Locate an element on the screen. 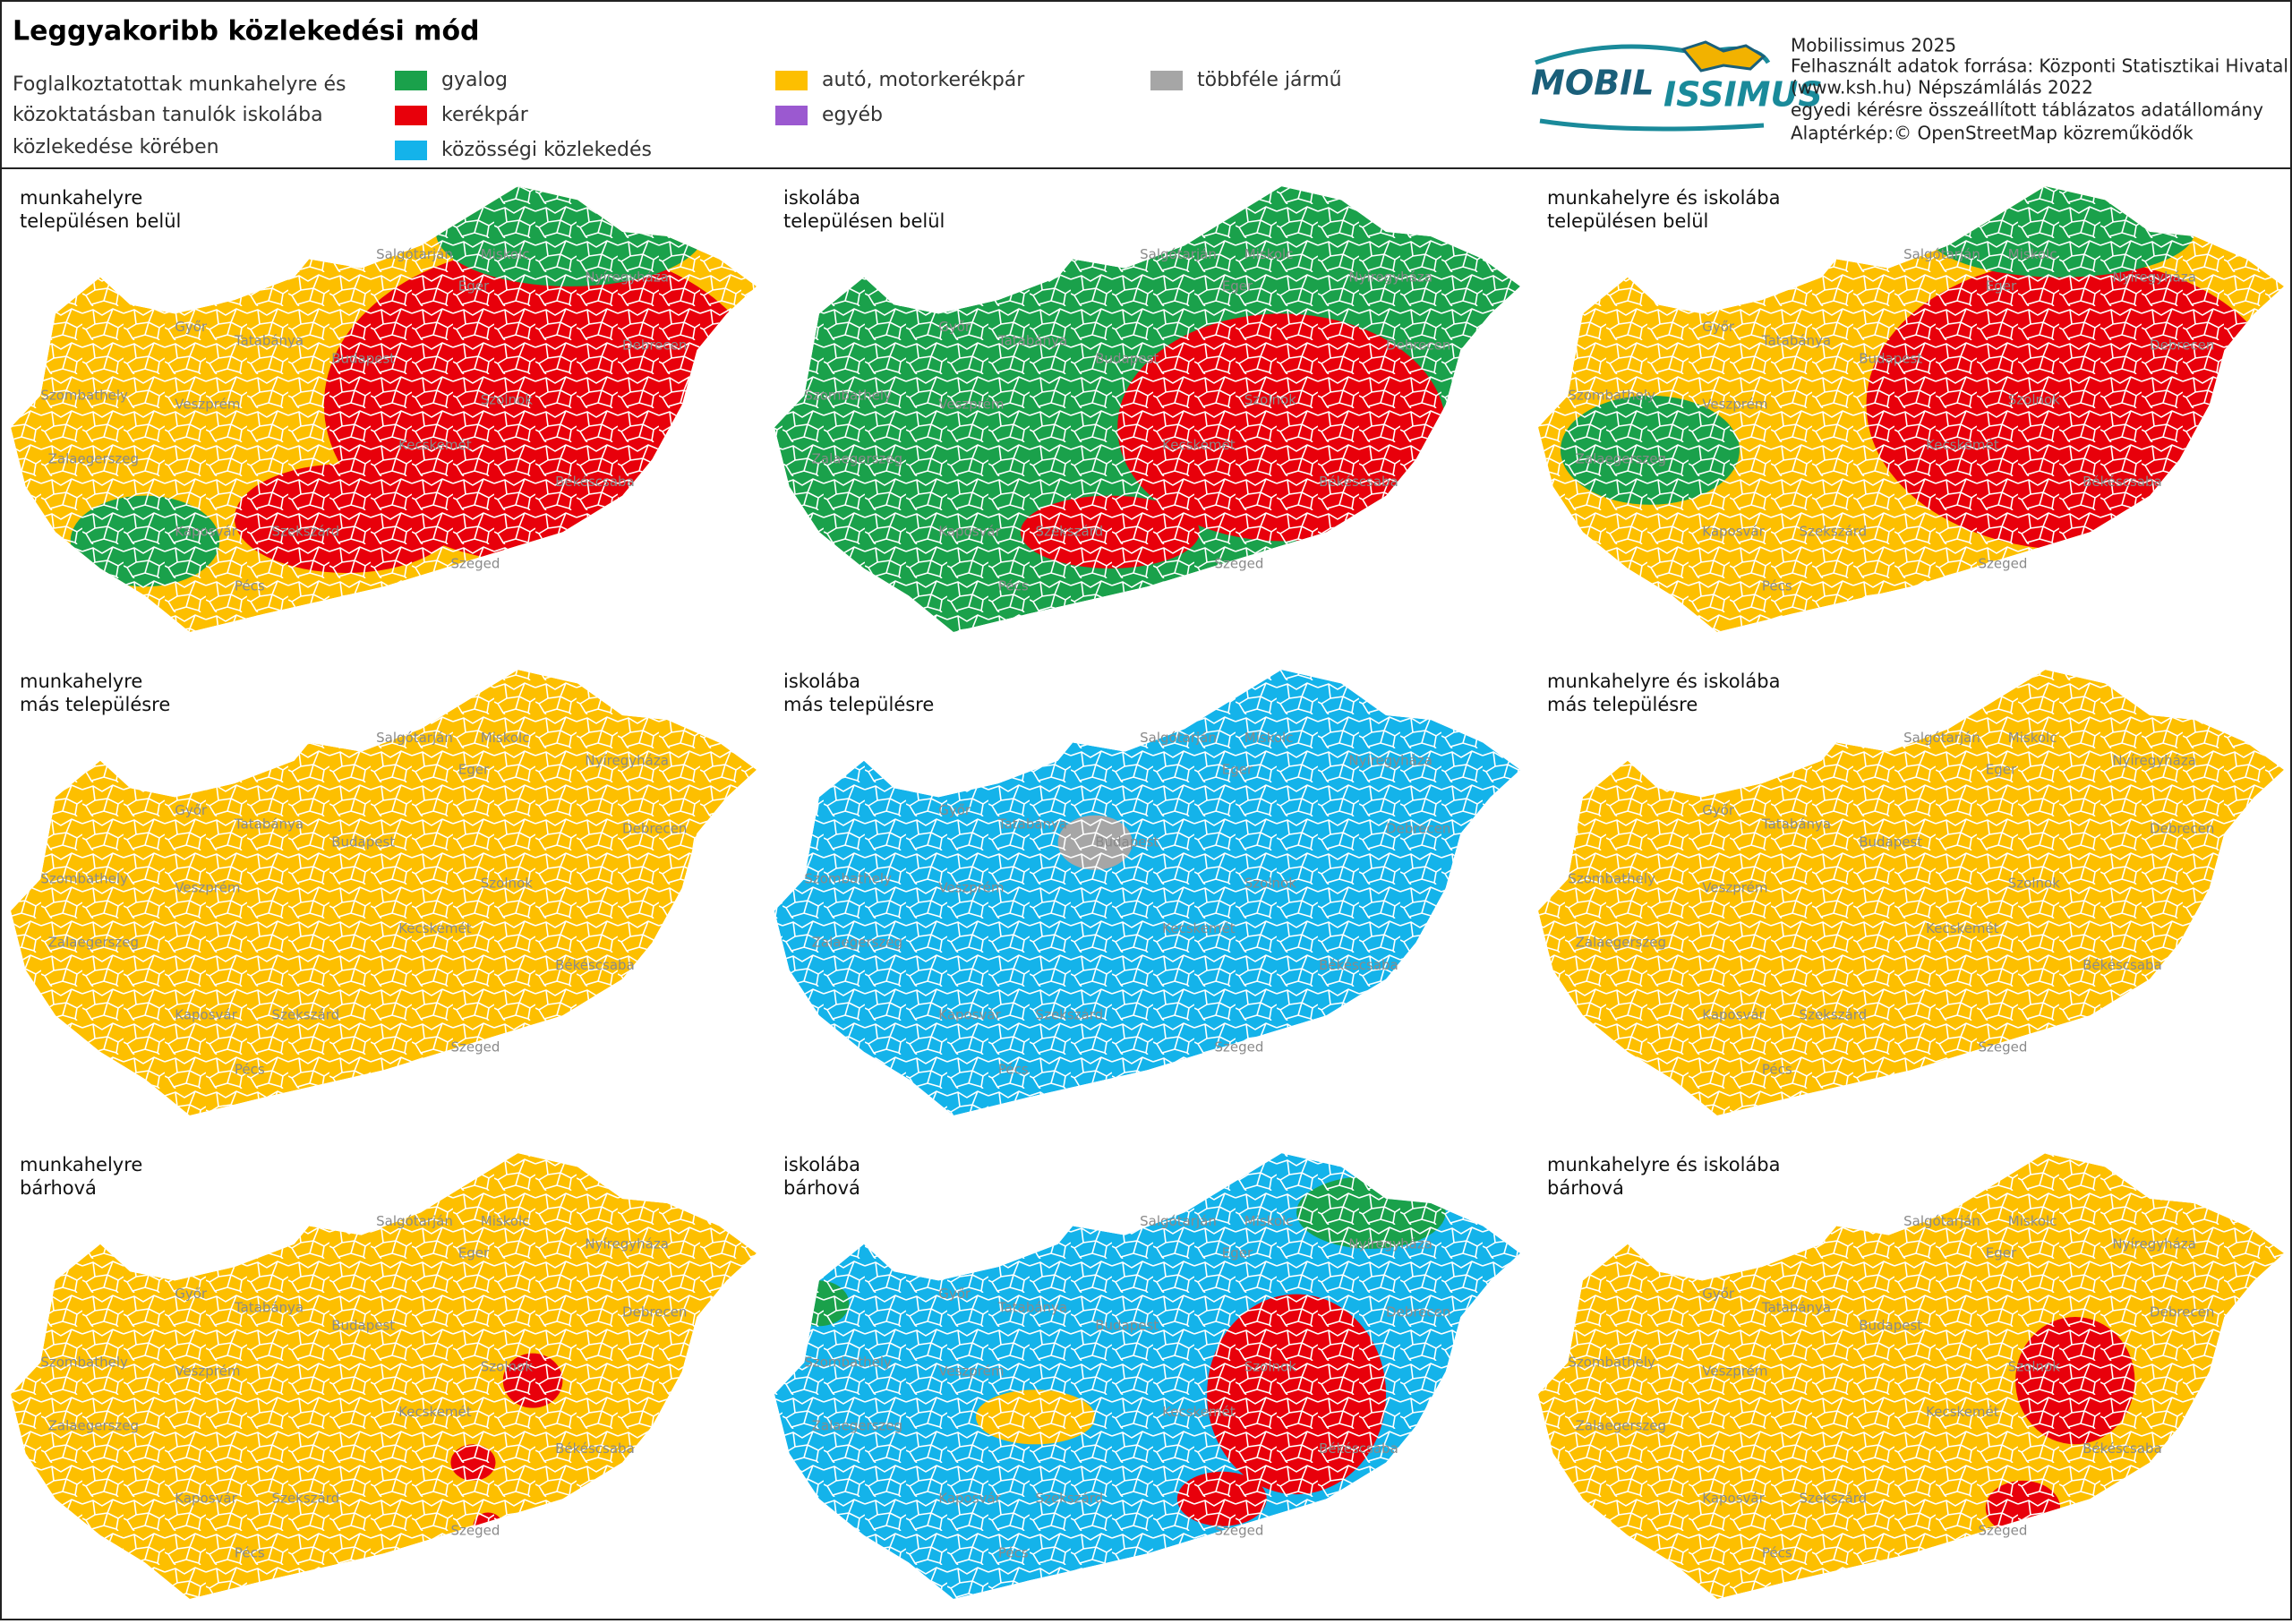 This screenshot has height=1624, width=2292. panel-label: bárhová is located at coordinates (58, 1188).